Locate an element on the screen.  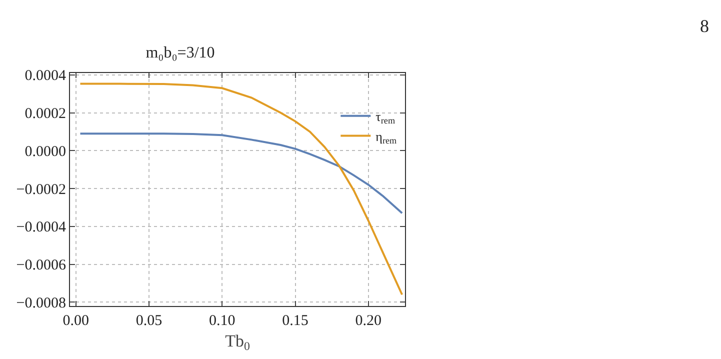
y-tick-label: −0.0008 is located at coordinates (41, 303).